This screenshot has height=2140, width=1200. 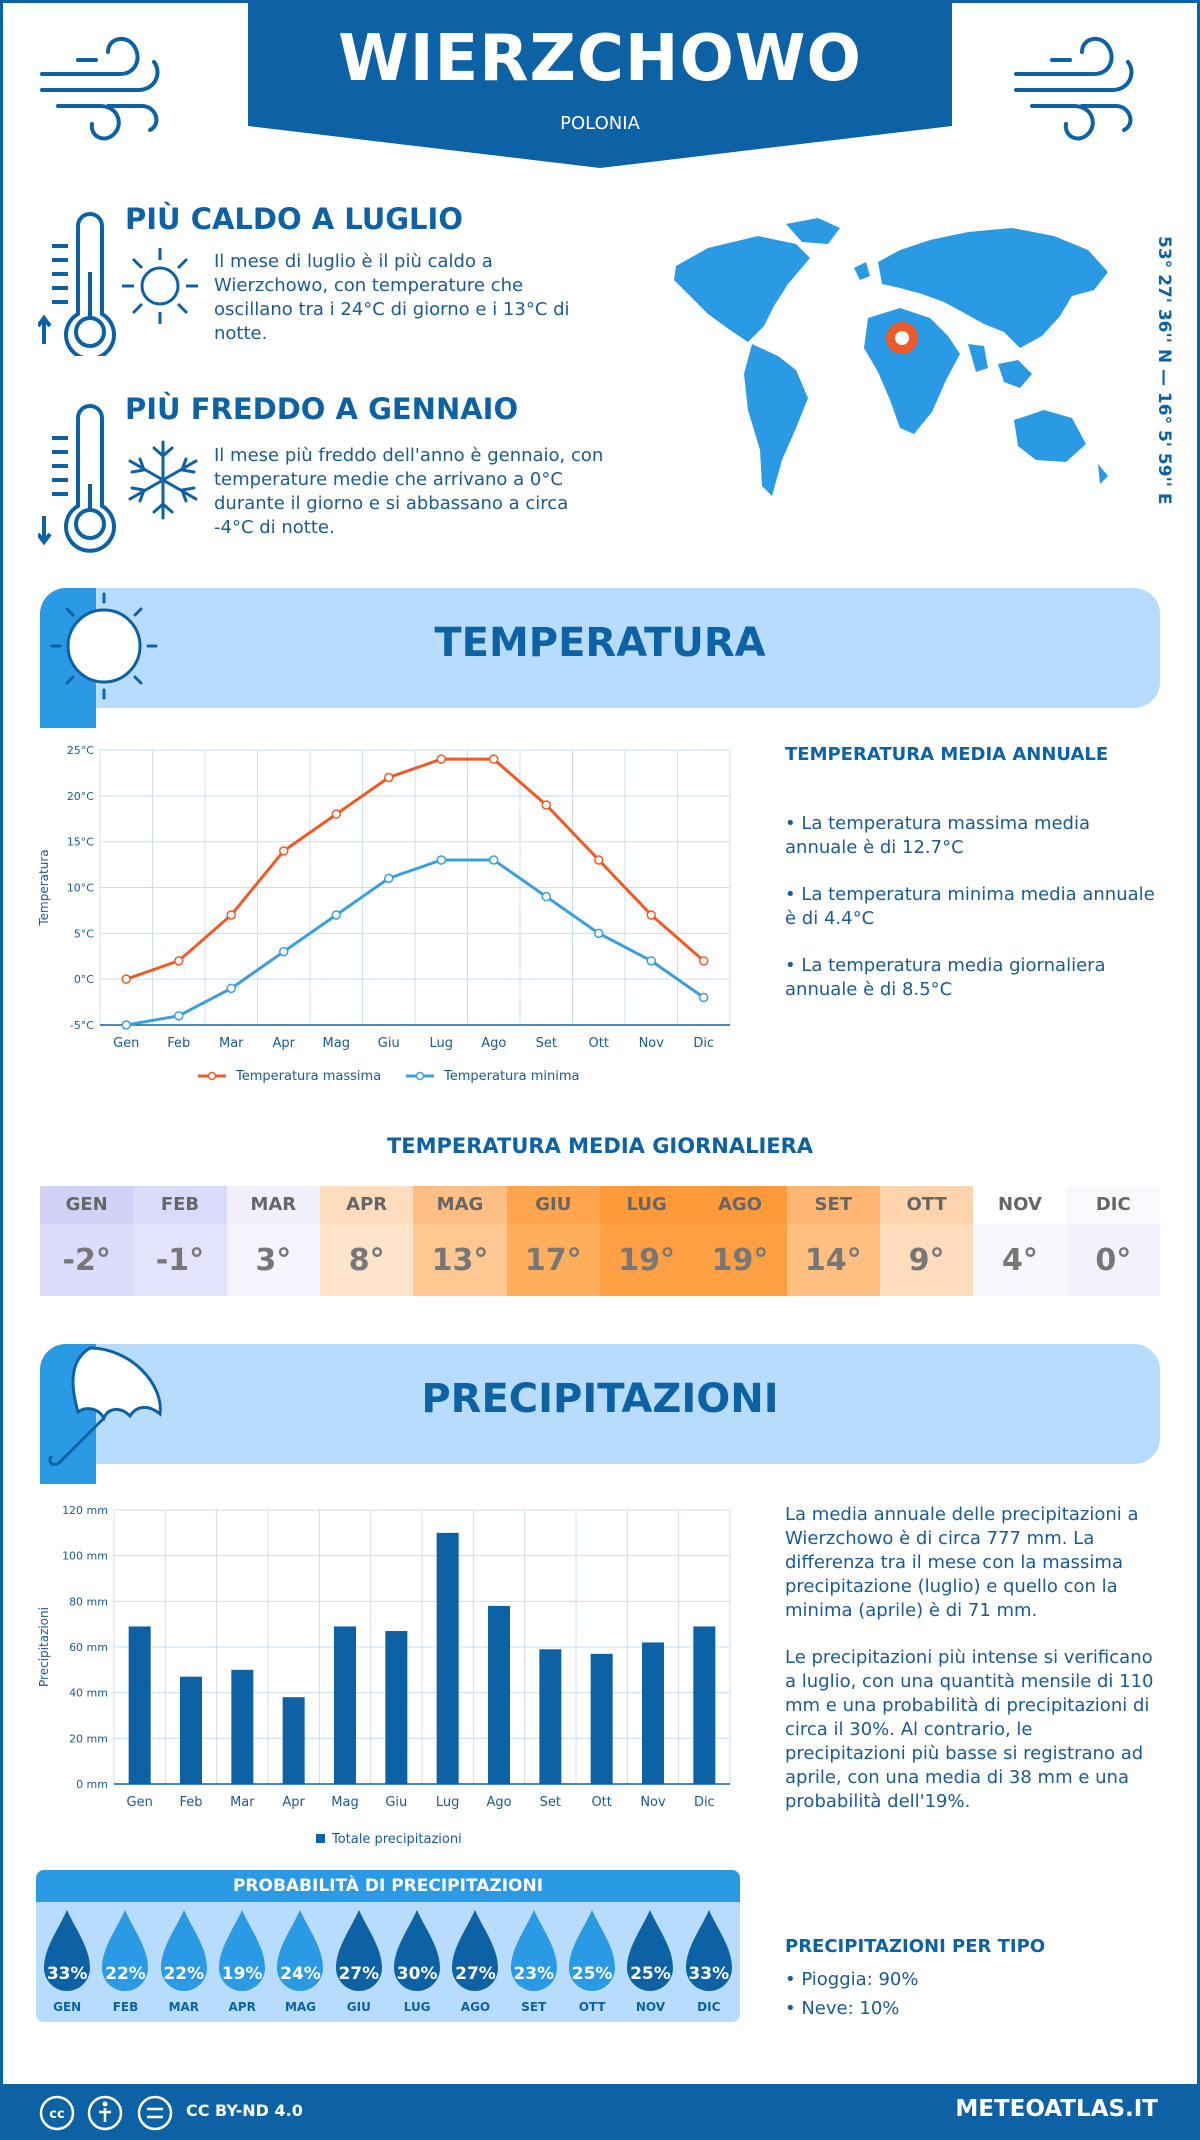 What do you see at coordinates (415, 942) in the screenshot?
I see `series-line` at bounding box center [415, 942].